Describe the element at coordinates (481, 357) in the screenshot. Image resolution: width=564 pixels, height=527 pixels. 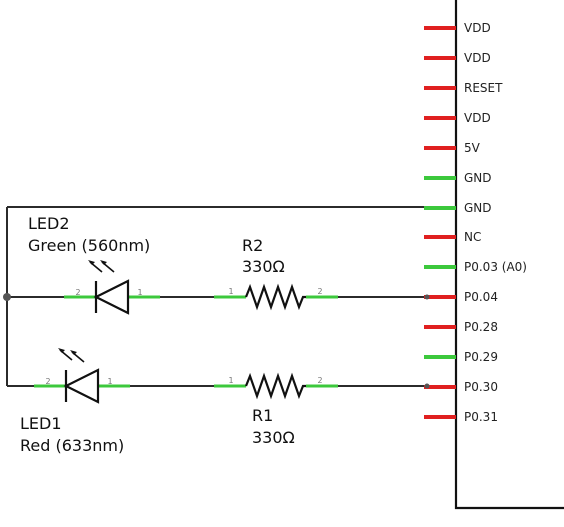
I see `header-pin-label: P0.29` at that location.